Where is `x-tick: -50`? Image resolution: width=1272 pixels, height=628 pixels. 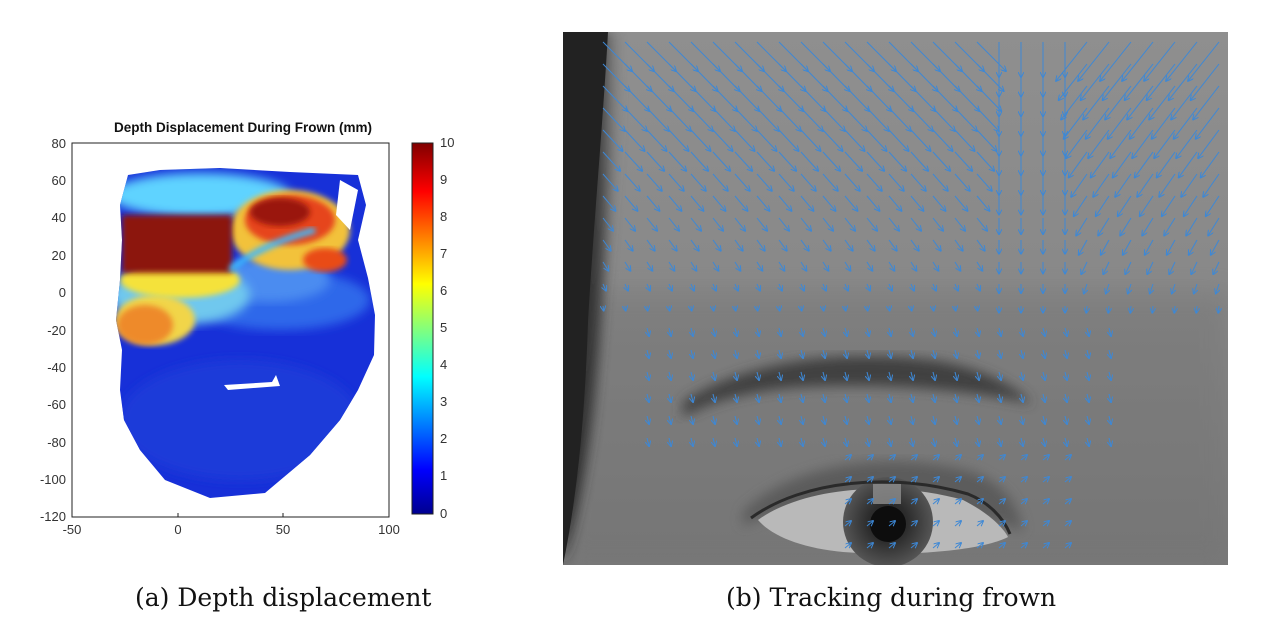
x-tick: -50 is located at coordinates (72, 529).